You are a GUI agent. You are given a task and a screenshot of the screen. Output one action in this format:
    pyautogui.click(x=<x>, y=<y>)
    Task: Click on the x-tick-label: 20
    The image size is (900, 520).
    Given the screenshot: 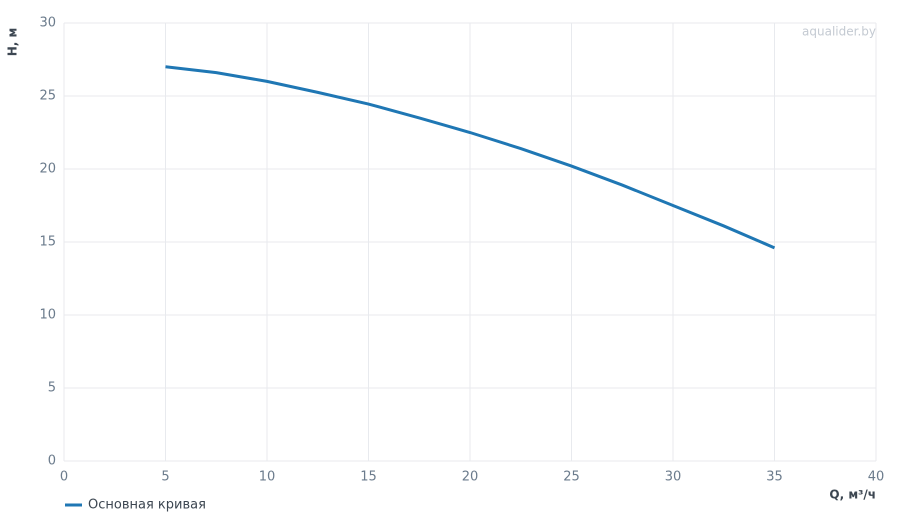 What is the action you would take?
    pyautogui.click(x=470, y=477)
    